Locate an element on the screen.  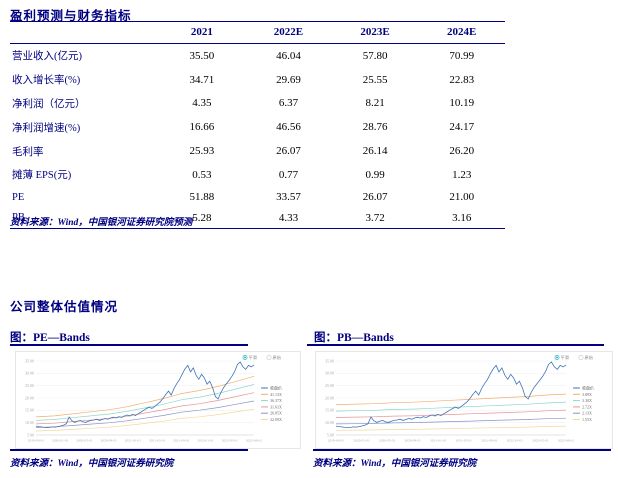
section-title-valuation: 公司整体估值情况 is located at coordinates (64, 307).